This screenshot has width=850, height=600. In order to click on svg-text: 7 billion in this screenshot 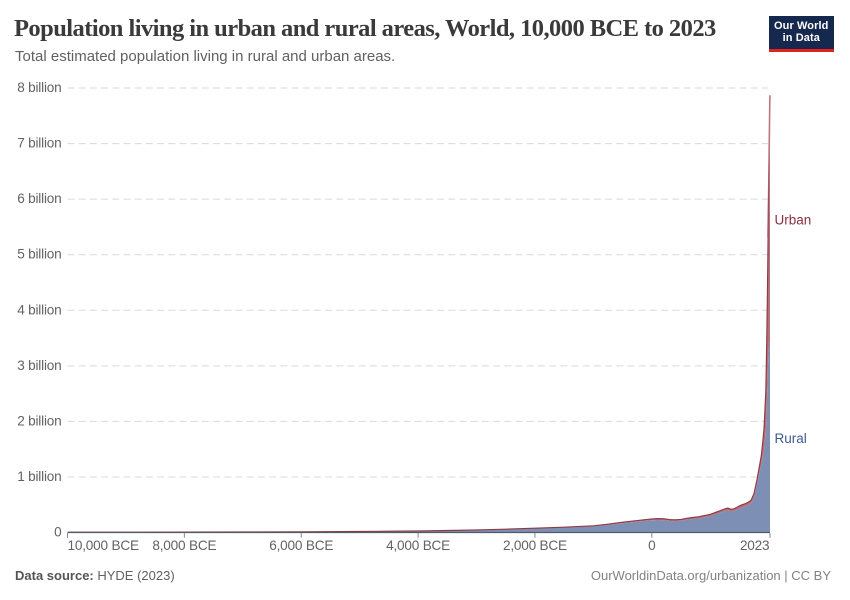, I will do `click(39, 143)`.